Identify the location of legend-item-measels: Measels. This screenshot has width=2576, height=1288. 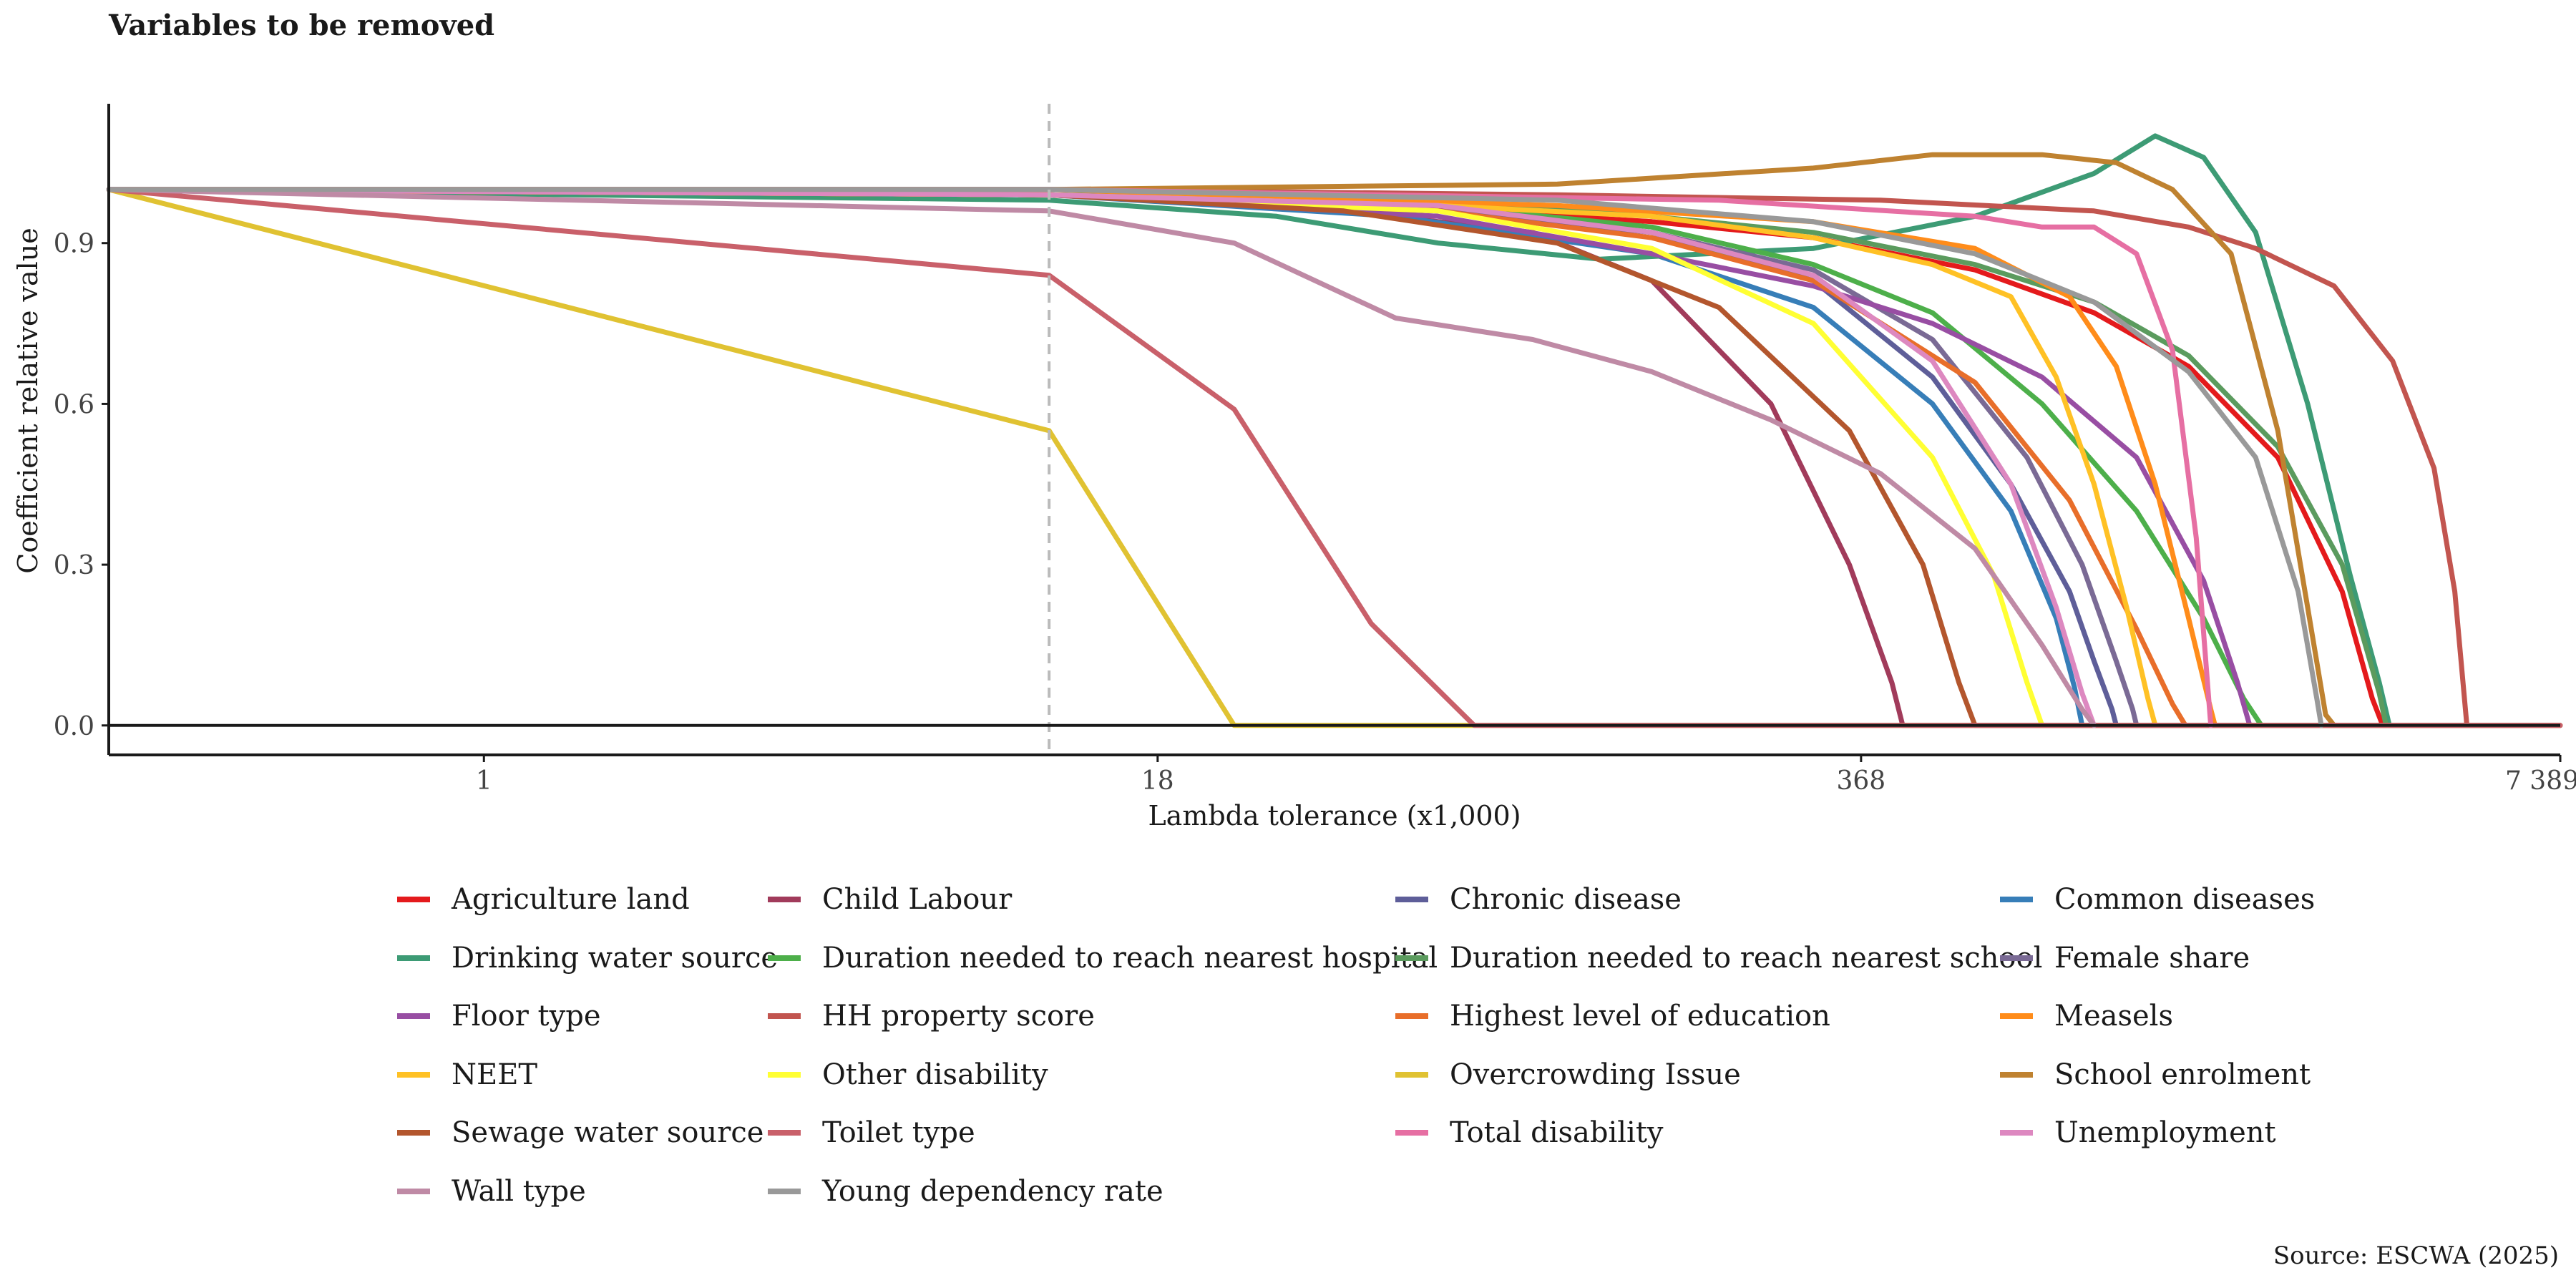
(2086, 1016).